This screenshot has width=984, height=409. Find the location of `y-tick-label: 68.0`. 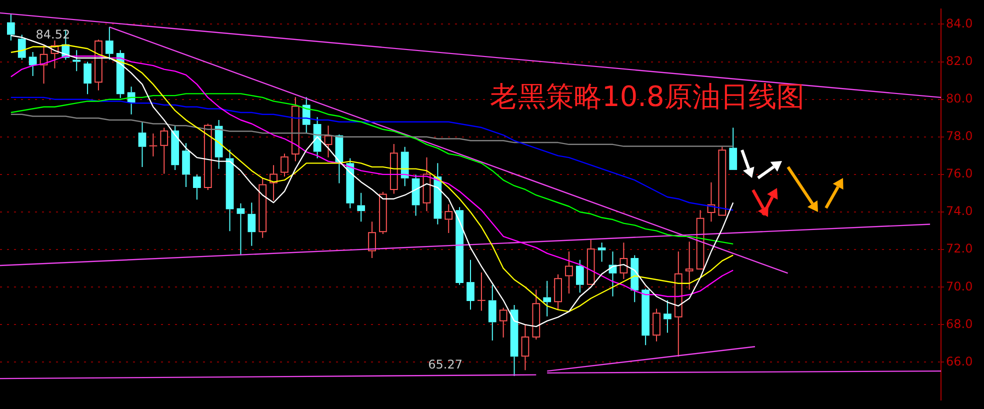

y-tick-label: 68.0 is located at coordinates (959, 323).